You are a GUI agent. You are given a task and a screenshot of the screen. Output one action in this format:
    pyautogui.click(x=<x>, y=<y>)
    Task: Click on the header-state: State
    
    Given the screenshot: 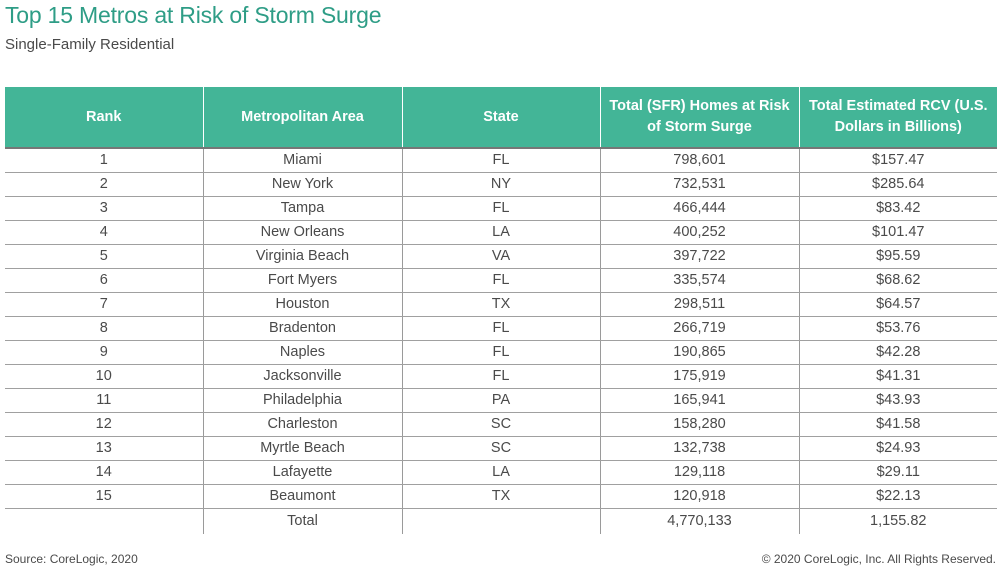 What is the action you would take?
    pyautogui.click(x=500, y=118)
    